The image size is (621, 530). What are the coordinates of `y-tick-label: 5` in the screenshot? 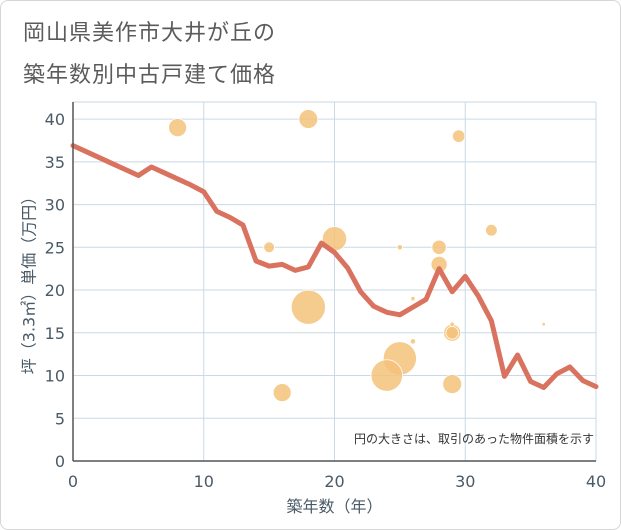 It's located at (60, 418).